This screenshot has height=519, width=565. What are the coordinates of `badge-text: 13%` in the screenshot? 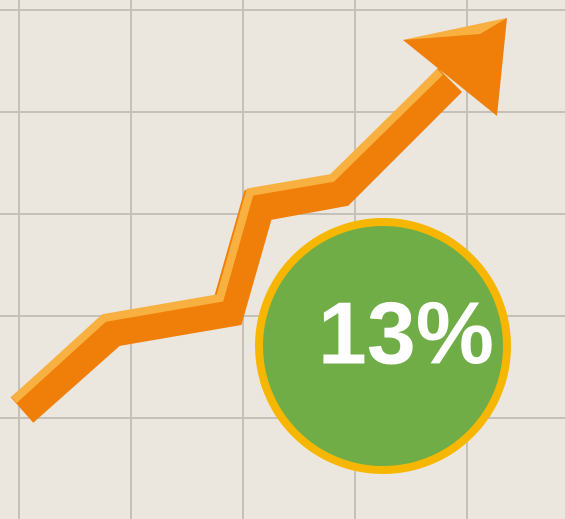 It's located at (406, 332).